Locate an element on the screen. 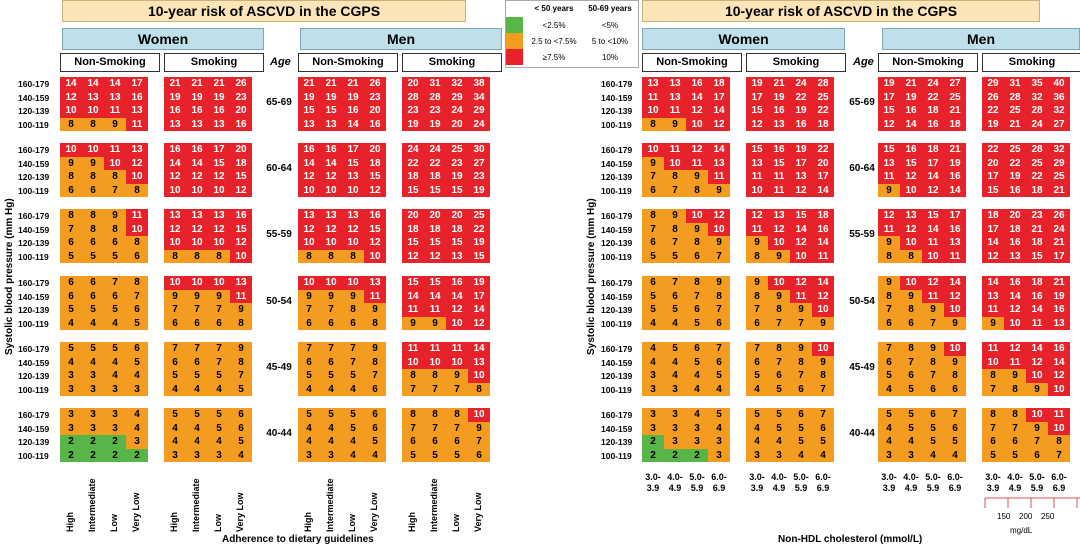 This screenshot has width=1080, height=550. risk-cell: 25 is located at coordinates (1037, 163).